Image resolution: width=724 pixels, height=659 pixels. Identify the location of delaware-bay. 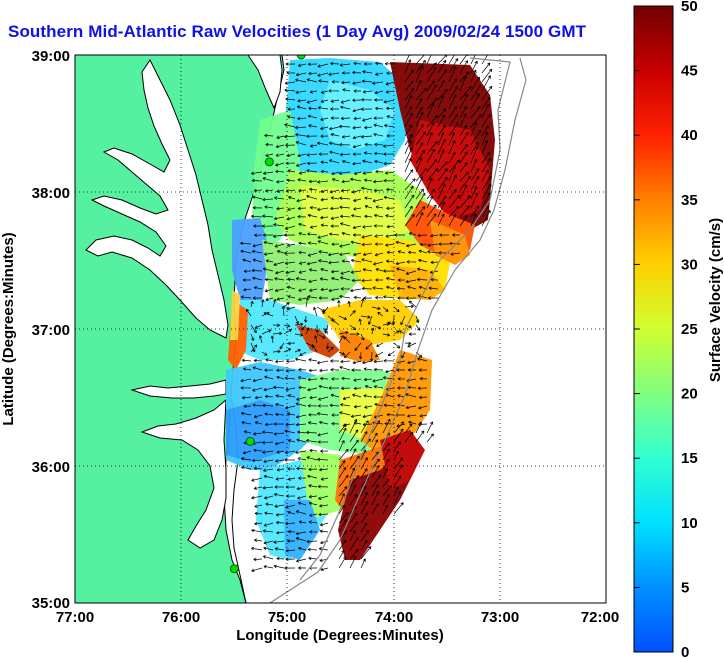
(265, 82).